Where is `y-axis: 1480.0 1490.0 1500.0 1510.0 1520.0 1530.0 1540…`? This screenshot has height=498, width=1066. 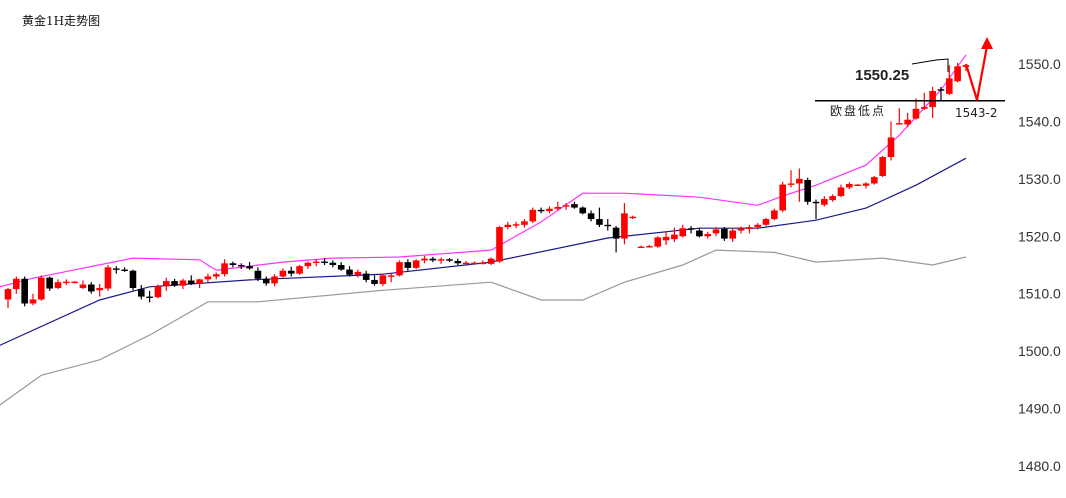
y-axis: 1480.0 1490.0 1500.0 1510.0 1520.0 1530.0 1540… is located at coordinates (1039, 265).